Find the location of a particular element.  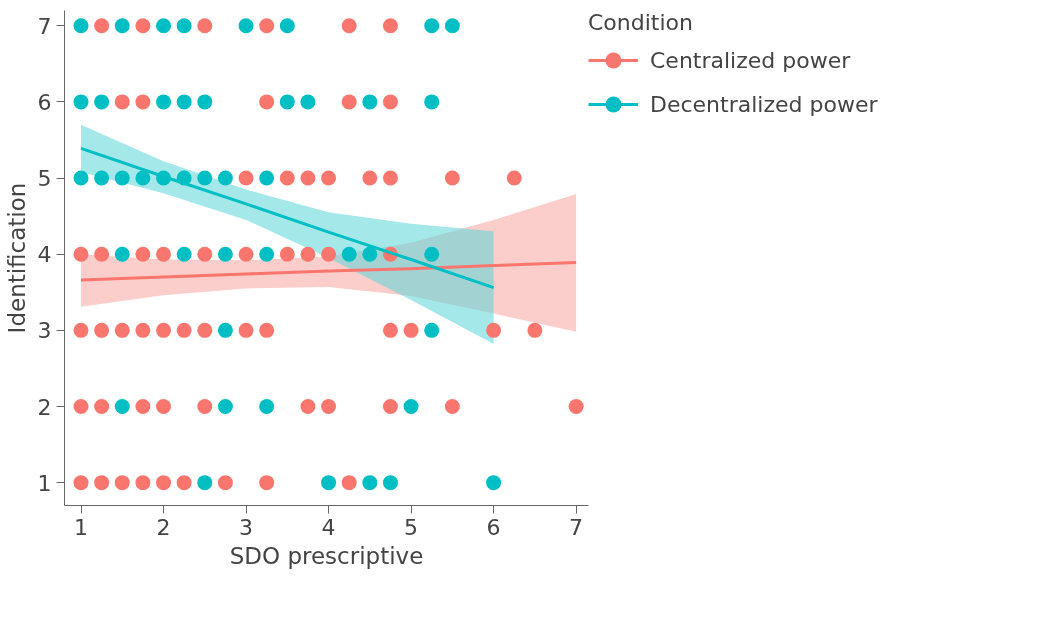

legend-label: Centralized power is located at coordinates (750, 60).